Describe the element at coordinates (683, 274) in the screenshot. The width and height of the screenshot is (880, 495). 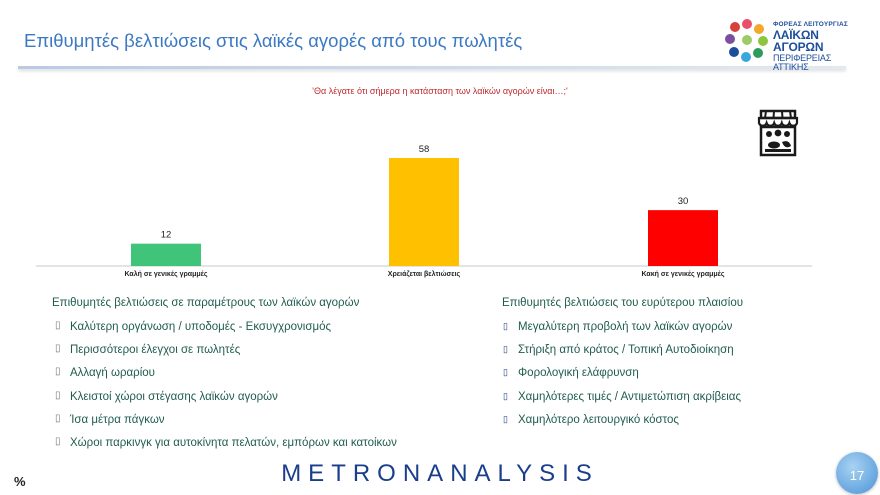
I see `category-label: Κακή σε γενικές γραμμές` at that location.